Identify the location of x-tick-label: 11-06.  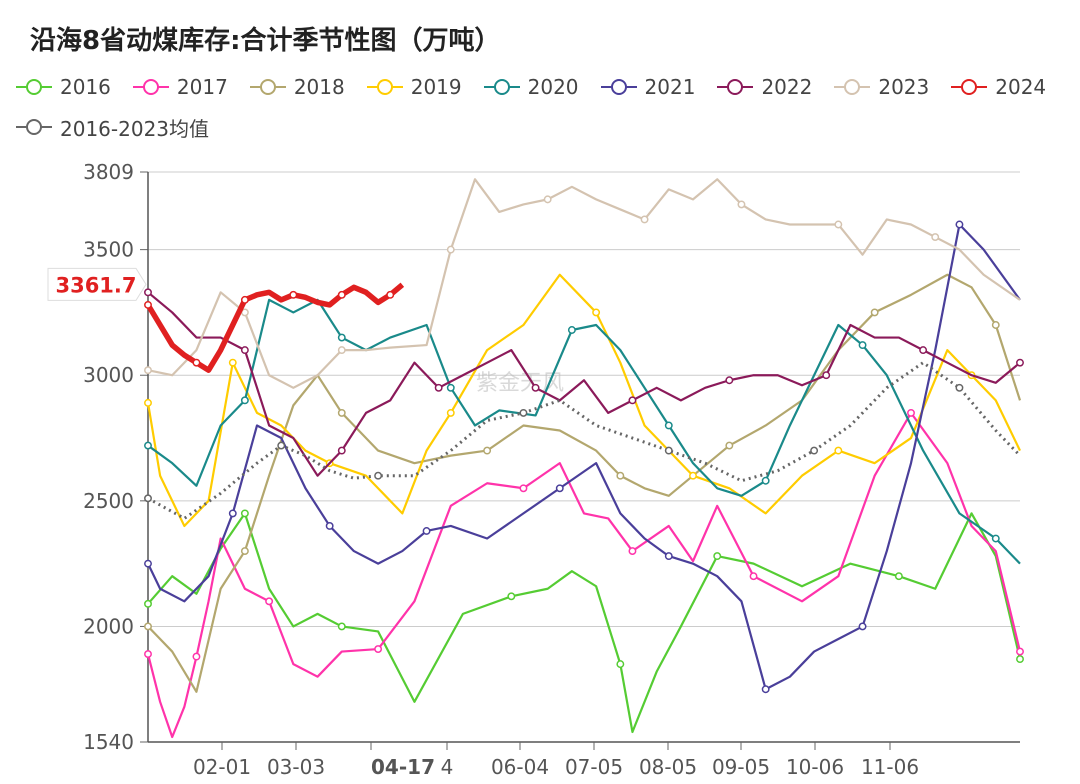
(890, 767).